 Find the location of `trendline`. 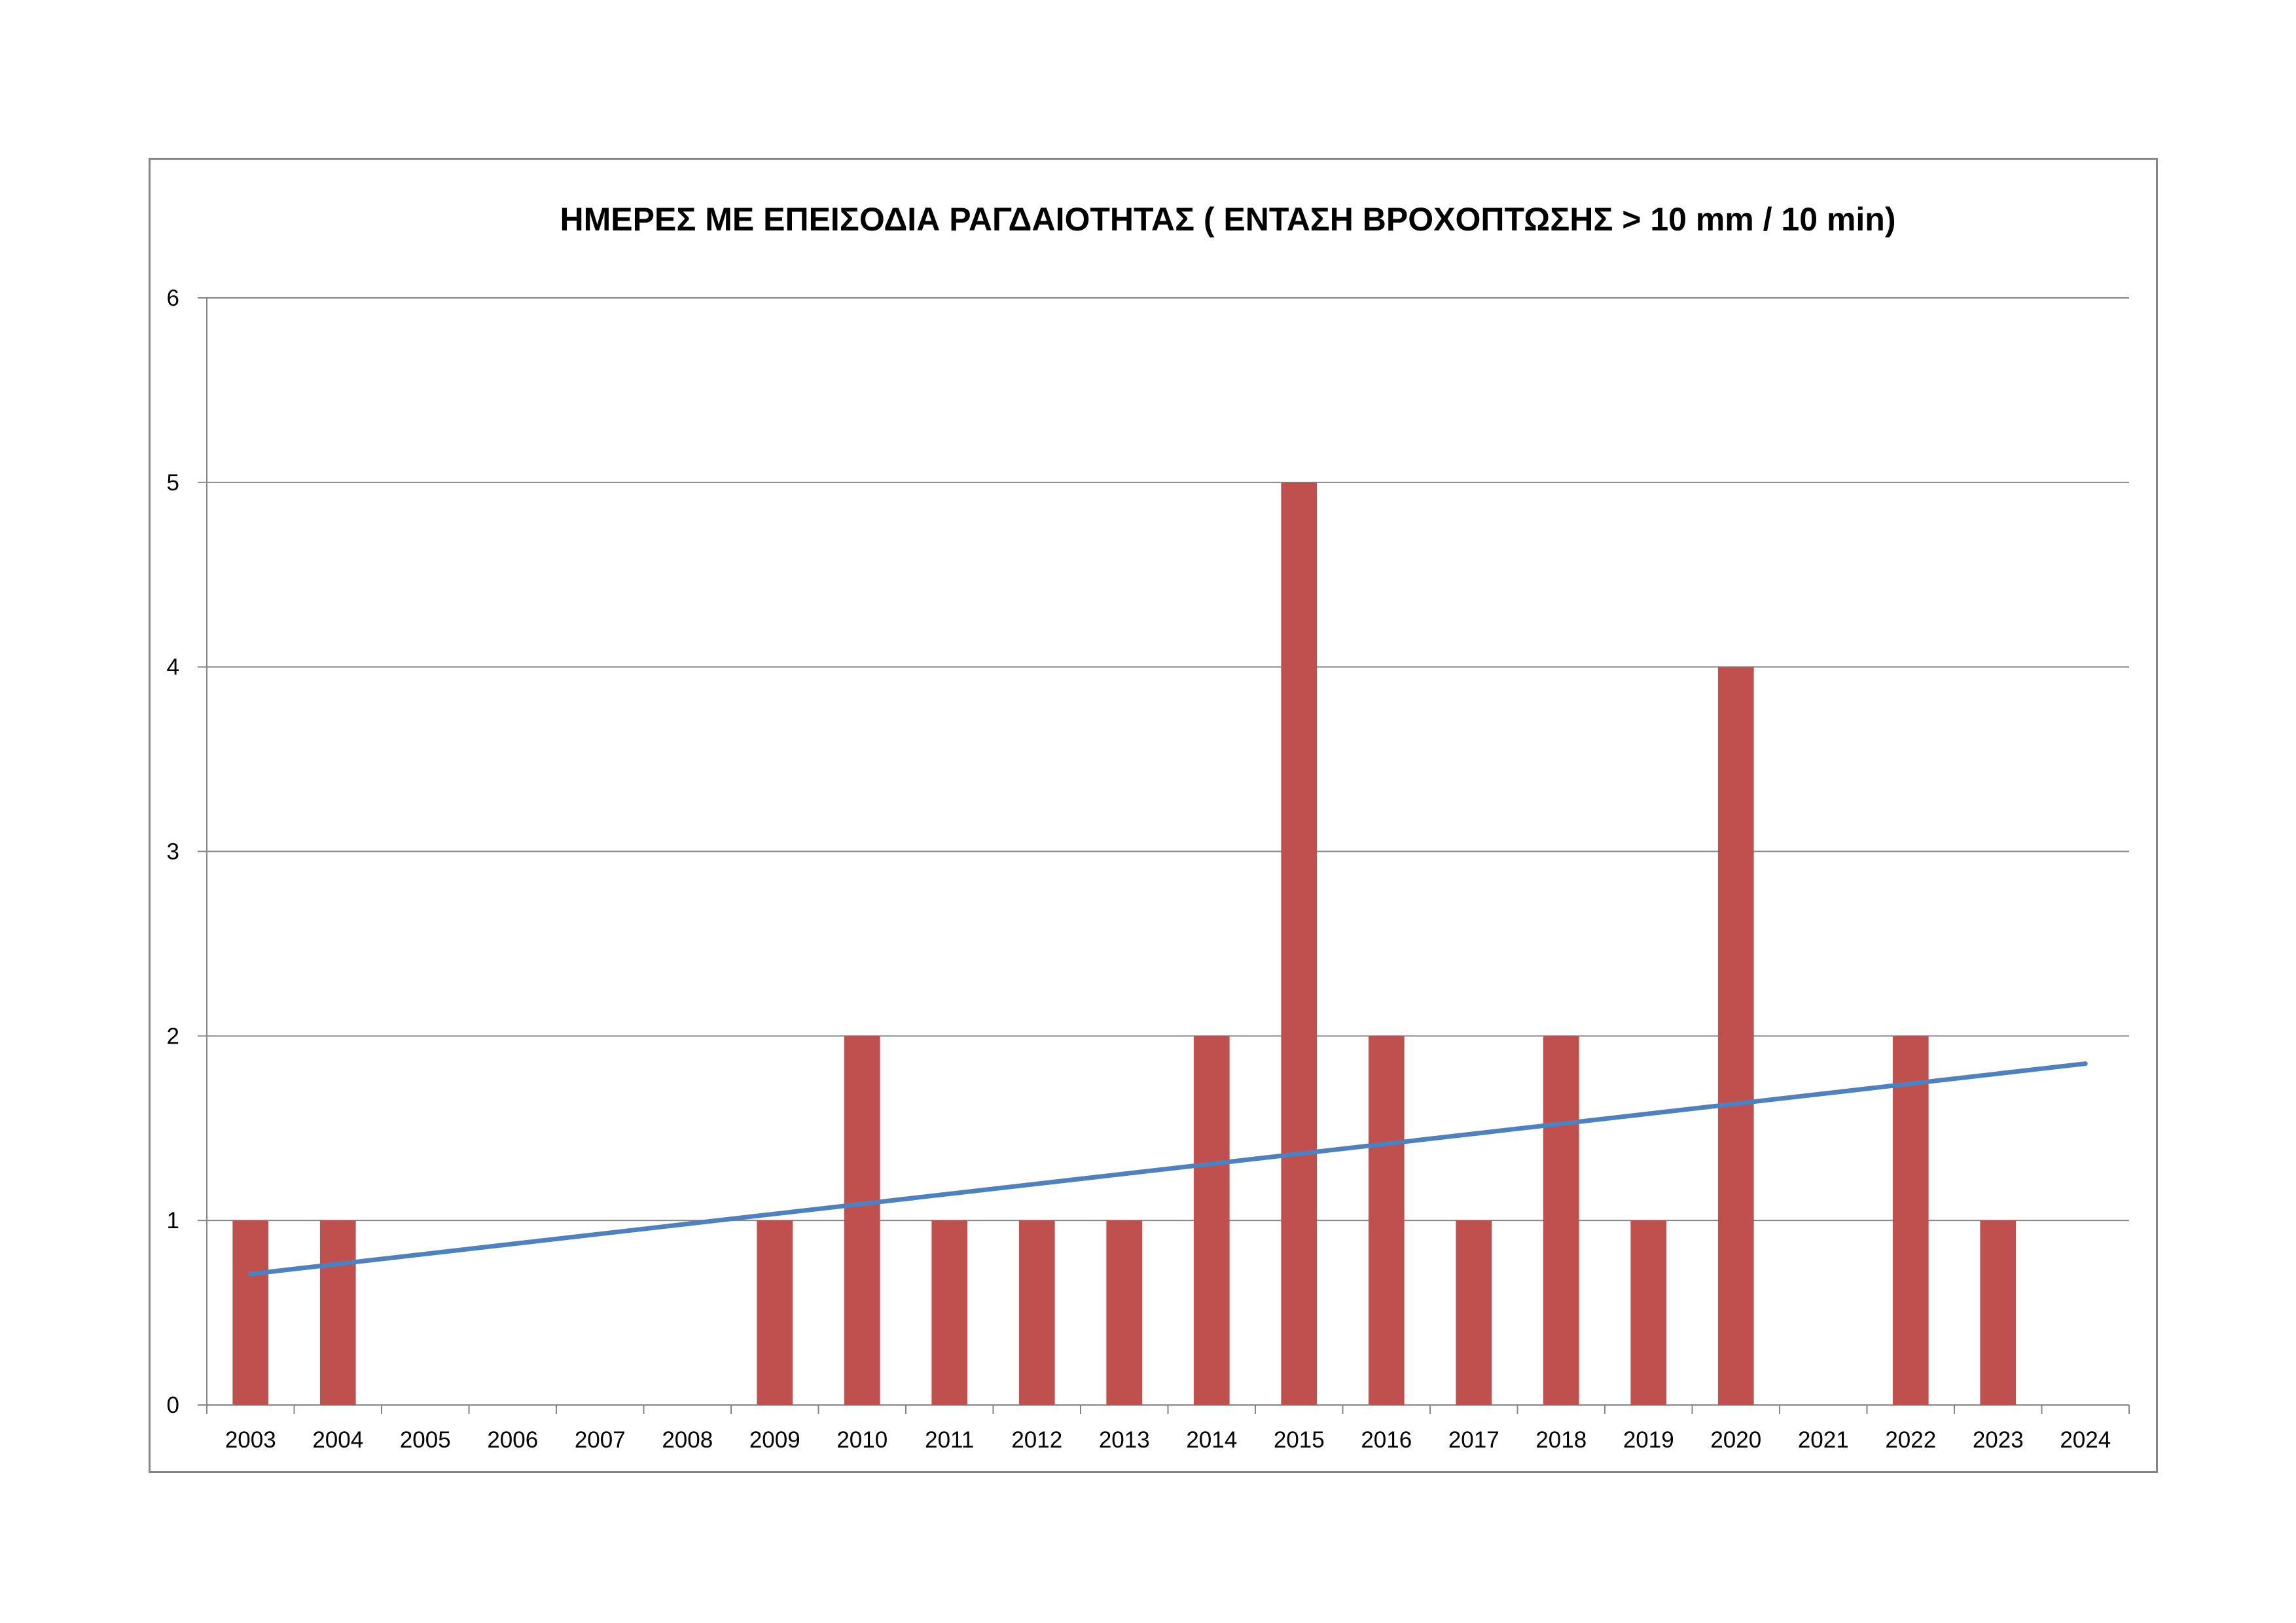

trendline is located at coordinates (1168, 1169).